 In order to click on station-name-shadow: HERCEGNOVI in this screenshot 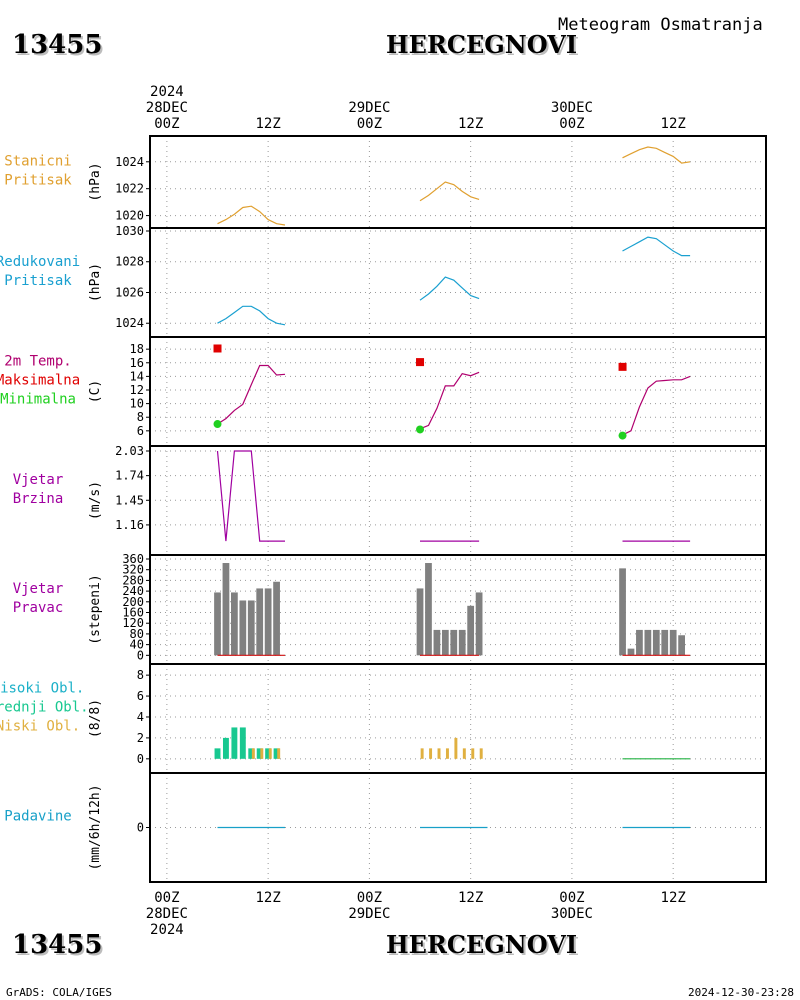, I will do `click(483, 46)`.